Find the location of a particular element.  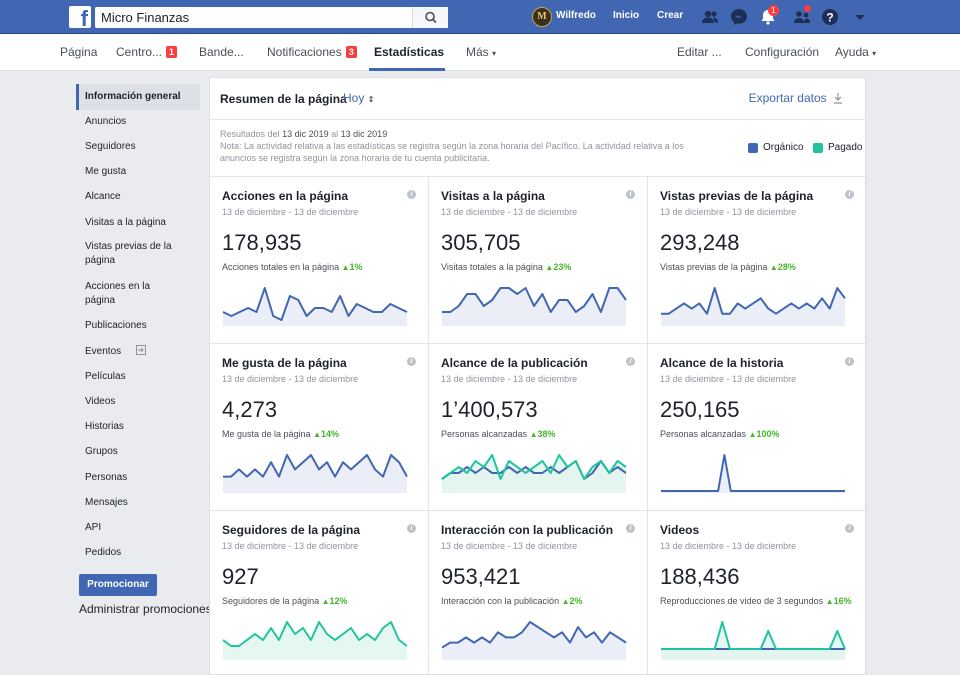

card-title: Alcance de la historia is located at coordinates (722, 363).